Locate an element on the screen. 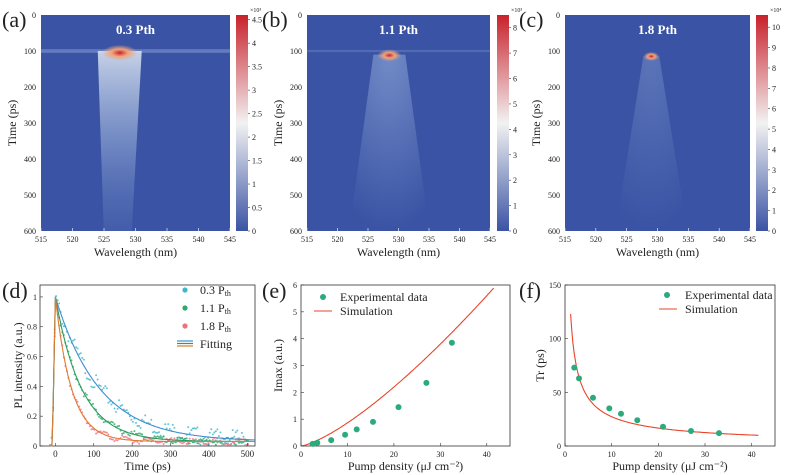  colorbar-tick-label: 6 is located at coordinates (774, 109).